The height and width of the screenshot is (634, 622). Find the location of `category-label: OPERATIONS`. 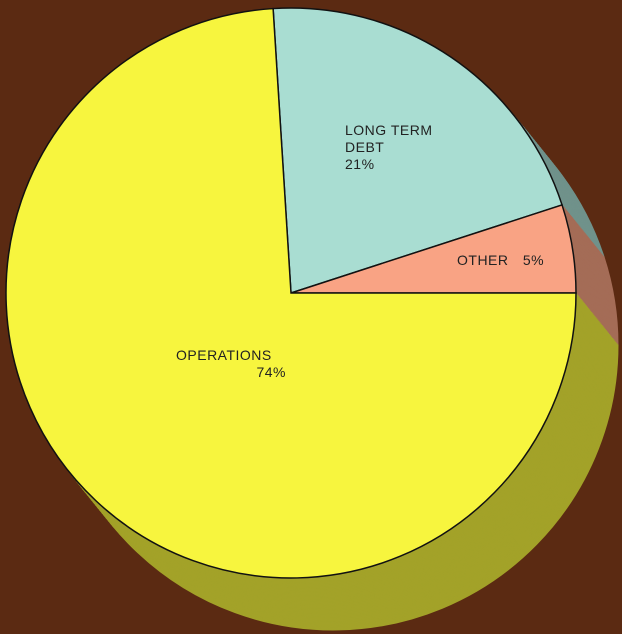

category-label: OPERATIONS is located at coordinates (224, 355).